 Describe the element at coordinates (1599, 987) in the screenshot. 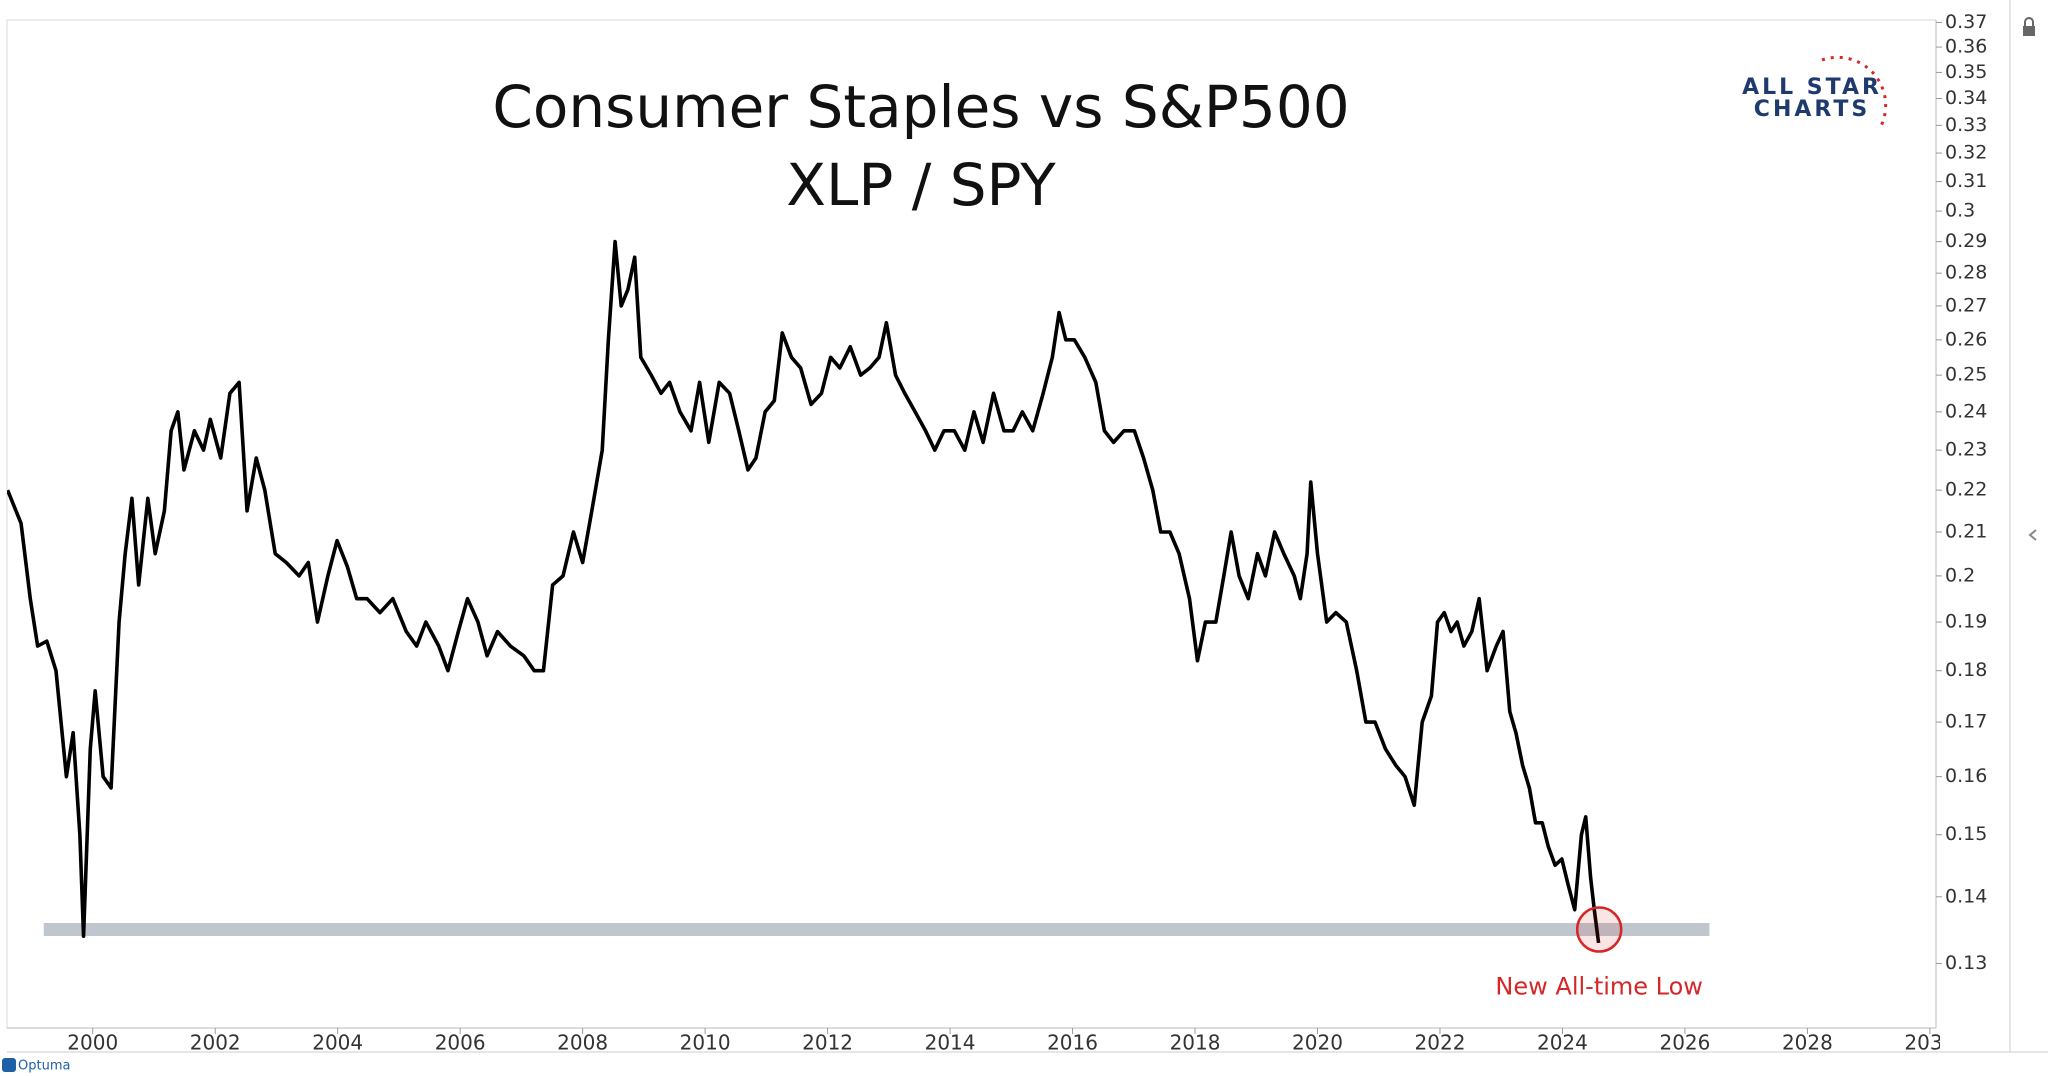

I see `annotation-text: New All-time Low` at that location.